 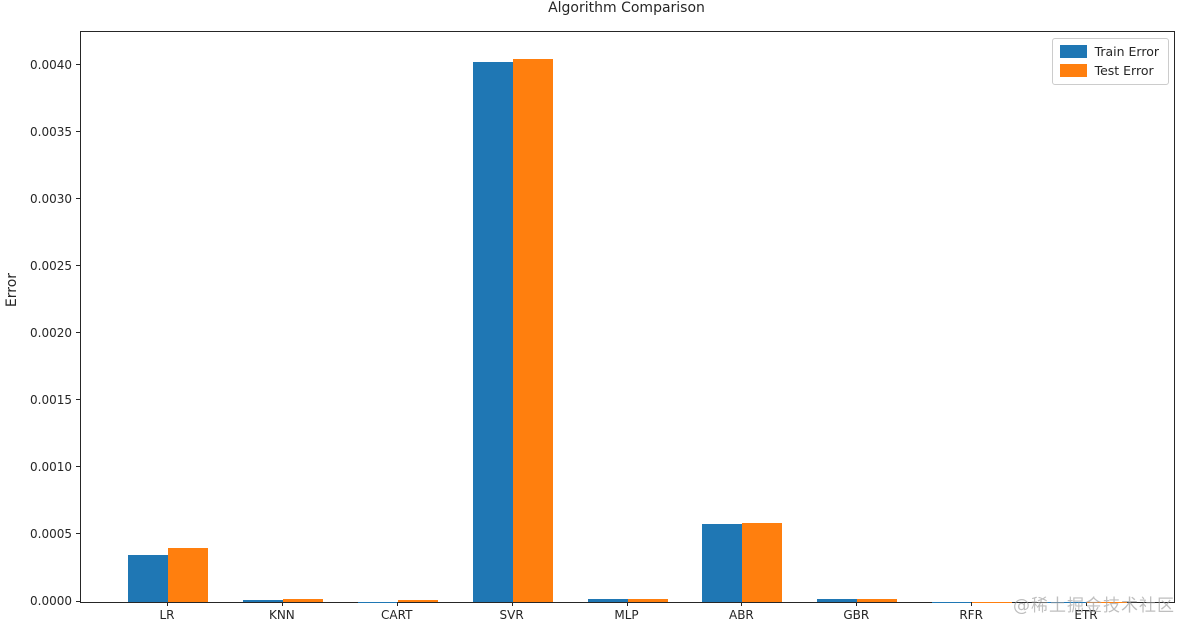 I want to click on y-axis-label: Error, so click(x=12, y=290).